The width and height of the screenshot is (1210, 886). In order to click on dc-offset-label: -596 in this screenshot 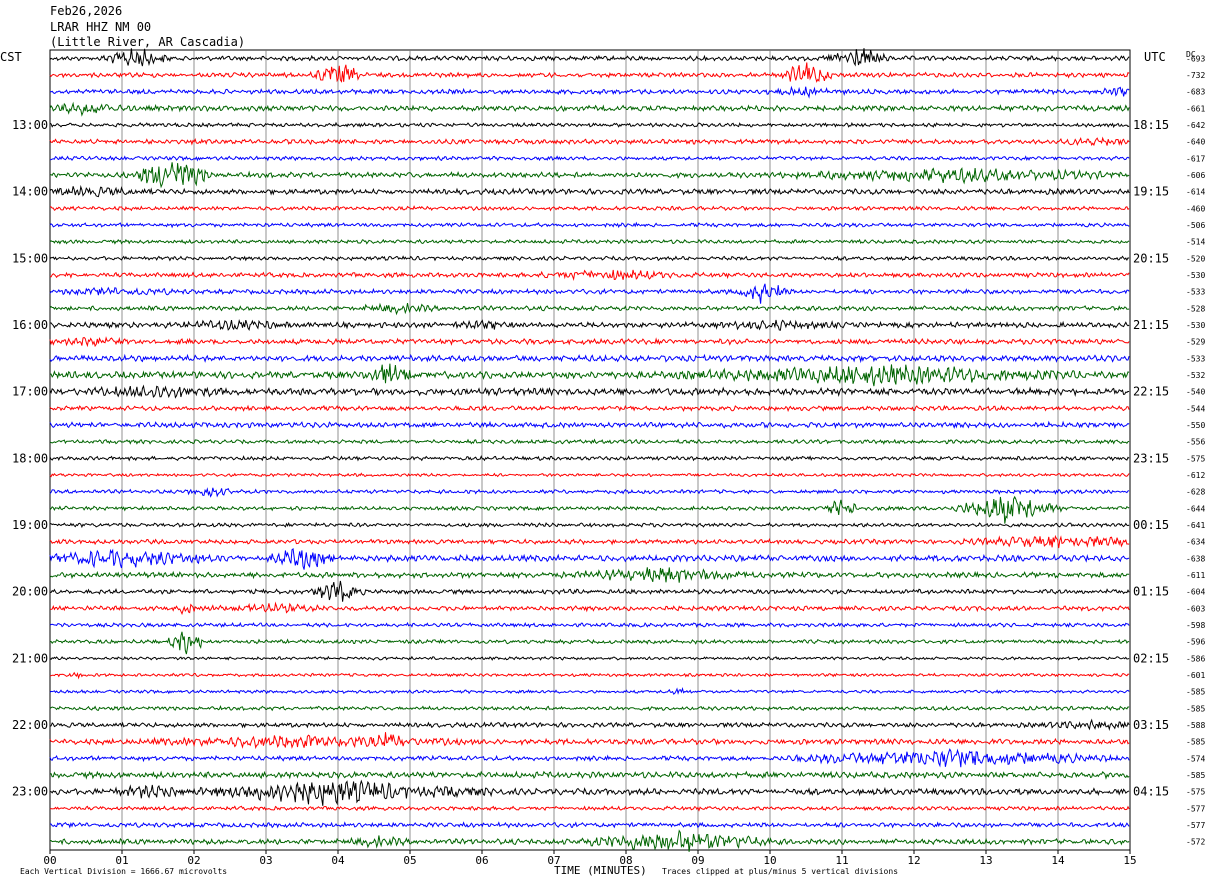, I will do `click(1195, 642)`.